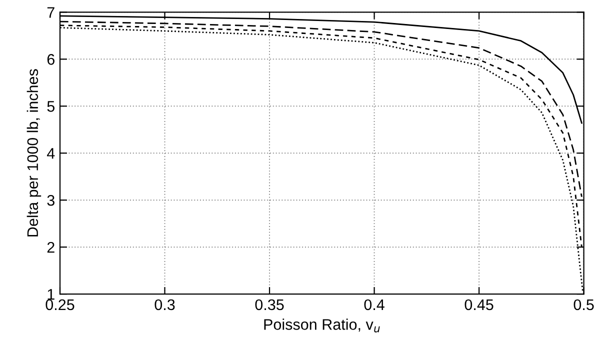 The image size is (600, 348). I want to click on y-tick-label: 2, so click(50, 247).